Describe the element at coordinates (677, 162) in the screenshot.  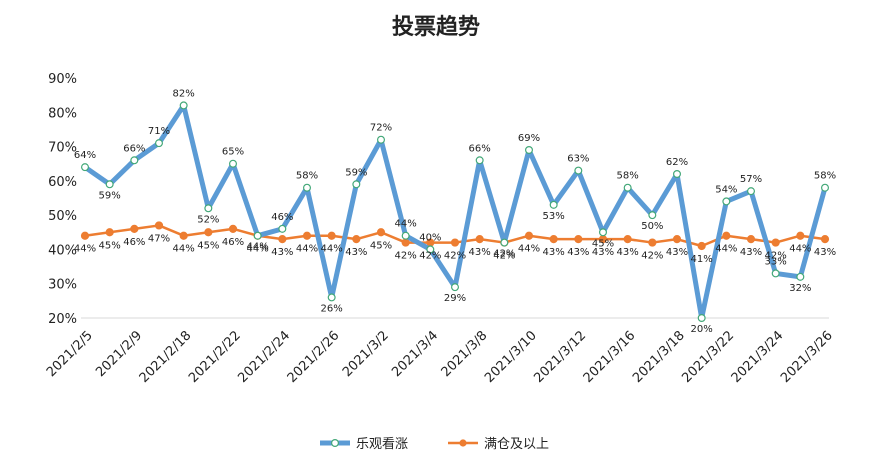
I see `data-label-bullish: 62%` at that location.